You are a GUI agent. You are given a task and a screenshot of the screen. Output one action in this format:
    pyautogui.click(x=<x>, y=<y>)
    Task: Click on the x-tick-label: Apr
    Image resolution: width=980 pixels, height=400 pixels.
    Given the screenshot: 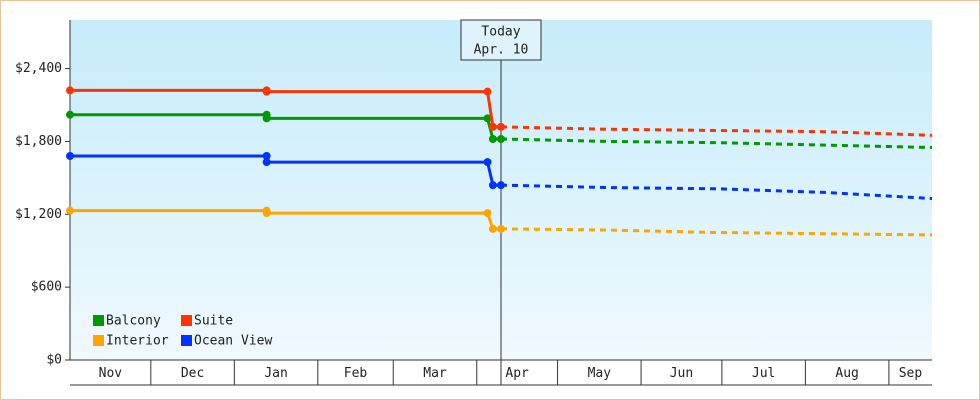 What is the action you would take?
    pyautogui.click(x=517, y=373)
    